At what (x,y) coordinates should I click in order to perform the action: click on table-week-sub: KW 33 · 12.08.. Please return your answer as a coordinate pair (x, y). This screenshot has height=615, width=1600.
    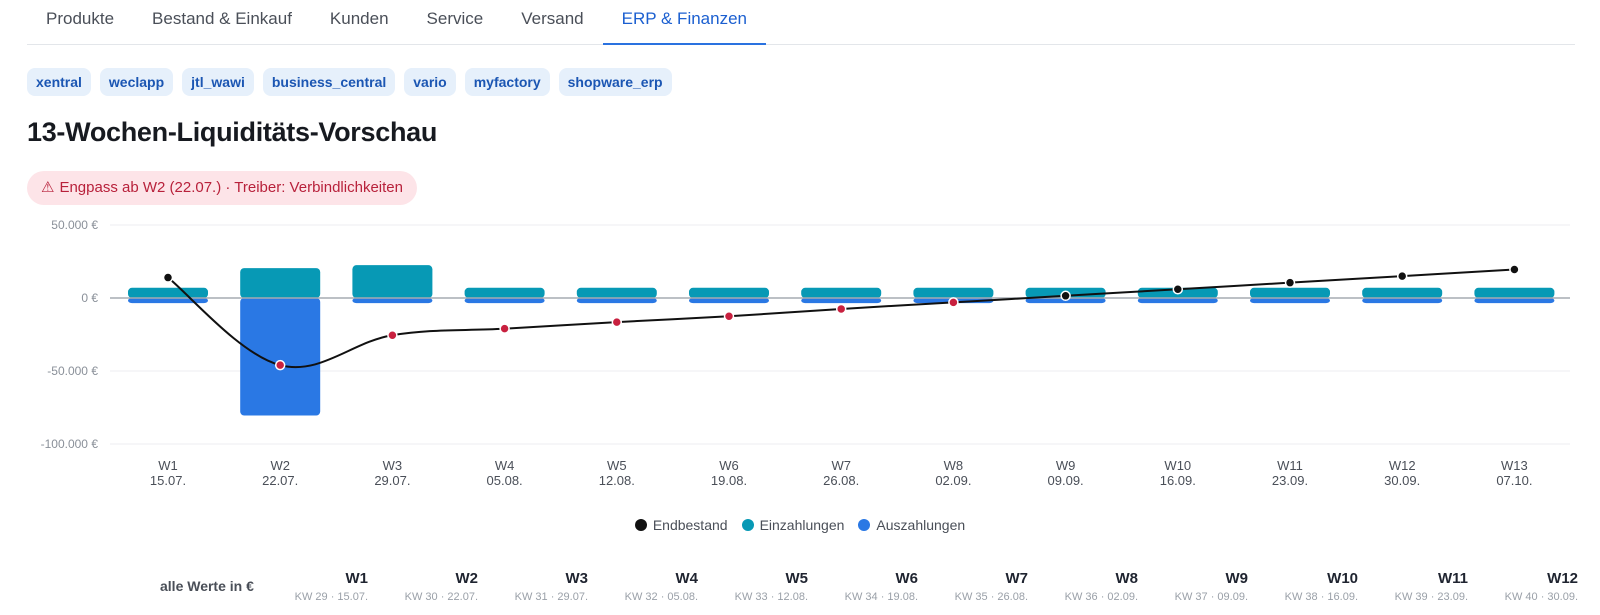
    Looking at the image, I should click on (771, 597).